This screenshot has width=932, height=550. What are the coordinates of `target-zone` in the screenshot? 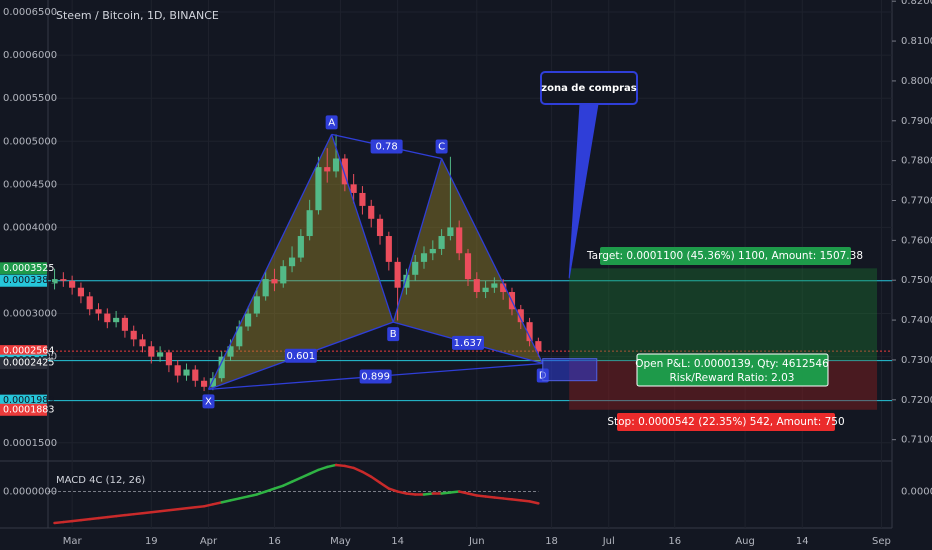 It's located at (723, 314).